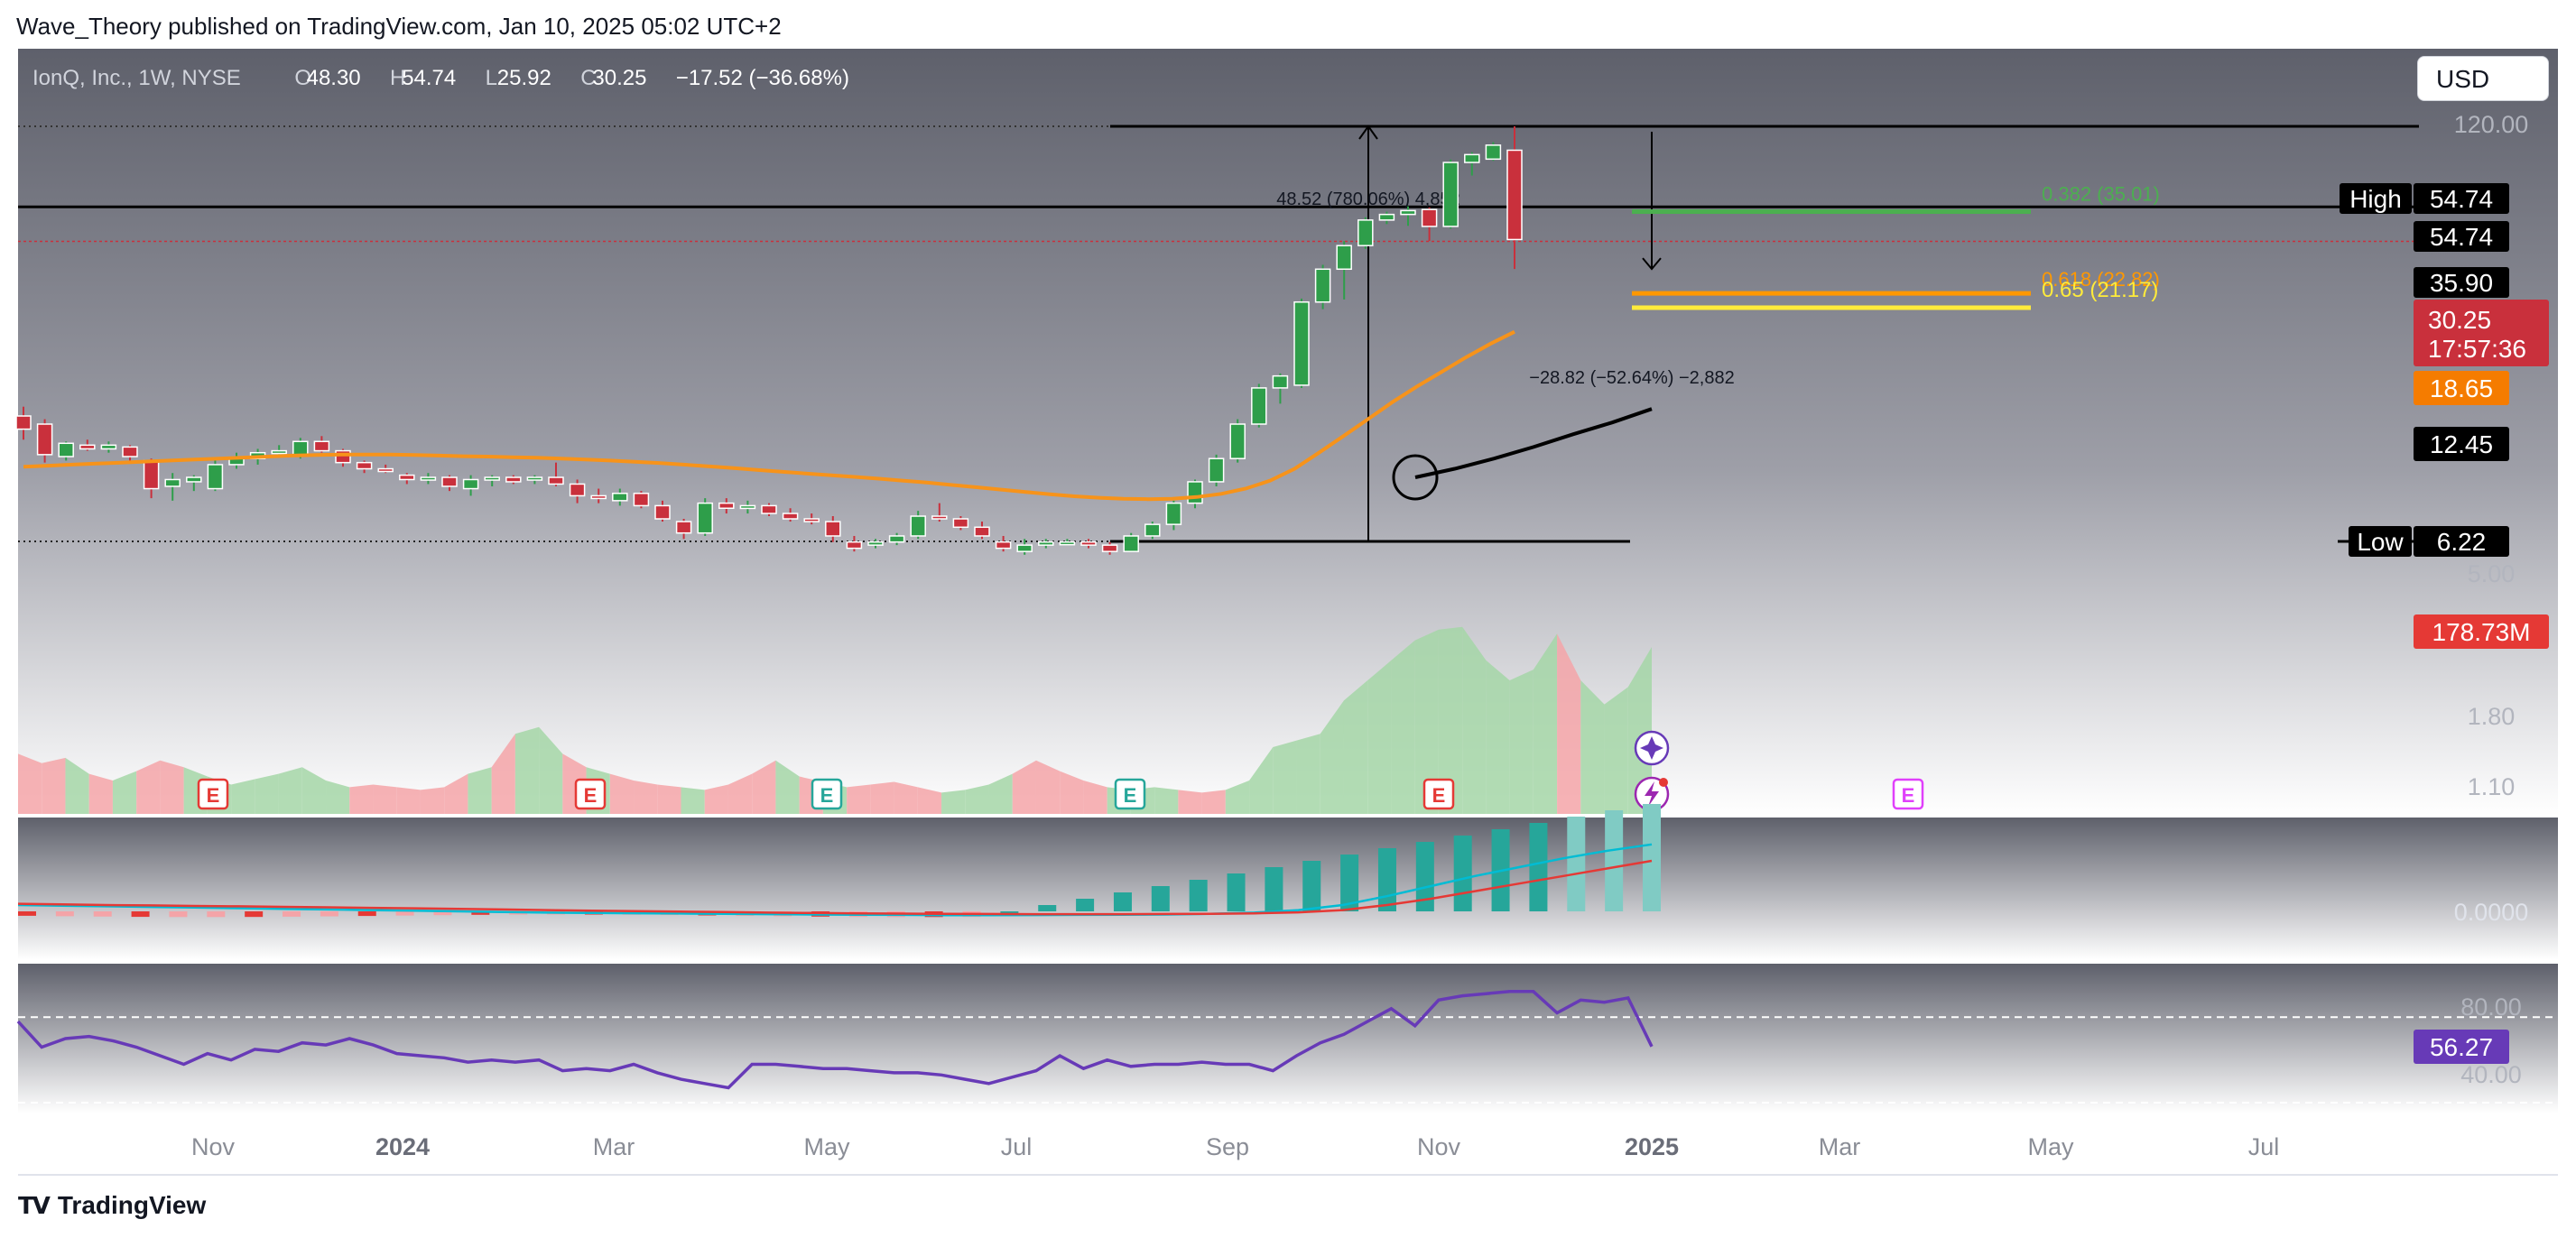 This screenshot has width=2576, height=1238. I want to click on last-price-badge-bg, so click(2481, 333).